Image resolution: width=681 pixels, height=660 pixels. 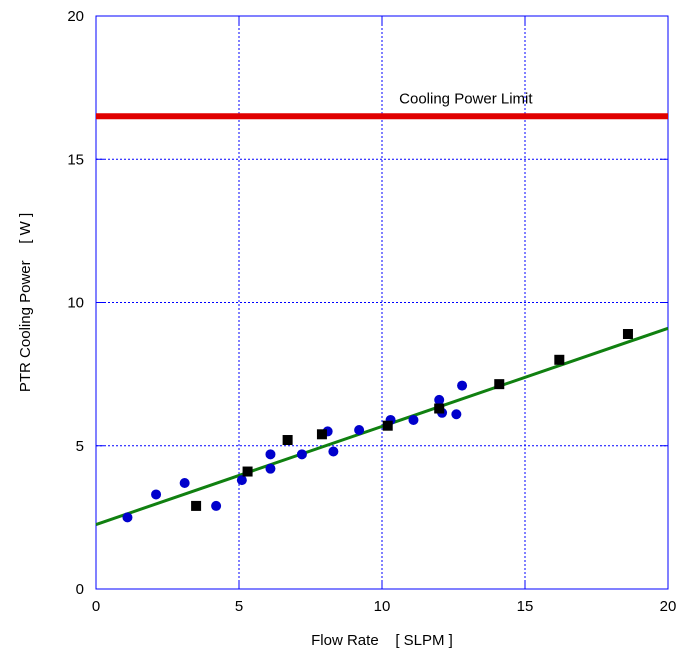 What do you see at coordinates (382, 640) in the screenshot?
I see `x-axis-label: Flow Rate [ SLPM ]` at bounding box center [382, 640].